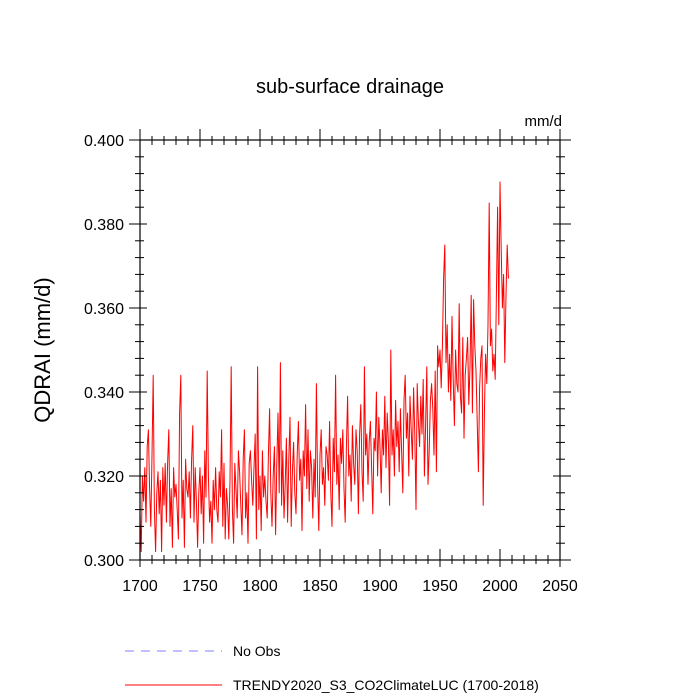 The height and width of the screenshot is (700, 700). I want to click on x-tick-label: 1800, so click(260, 586).